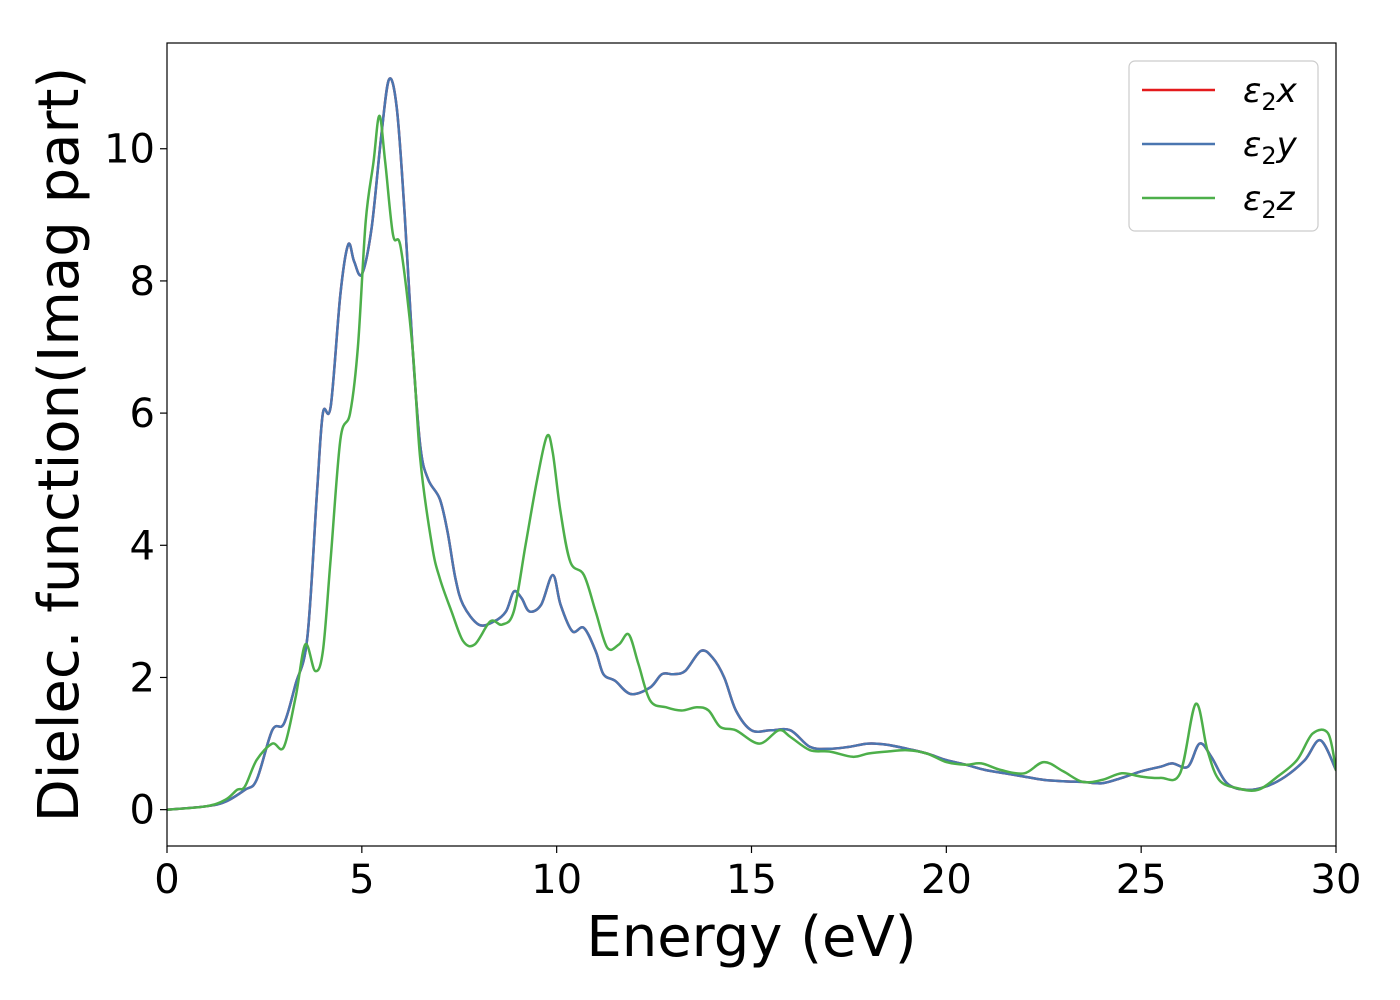  Describe the element at coordinates (142, 546) in the screenshot. I see `y-tick-label: 4` at that location.